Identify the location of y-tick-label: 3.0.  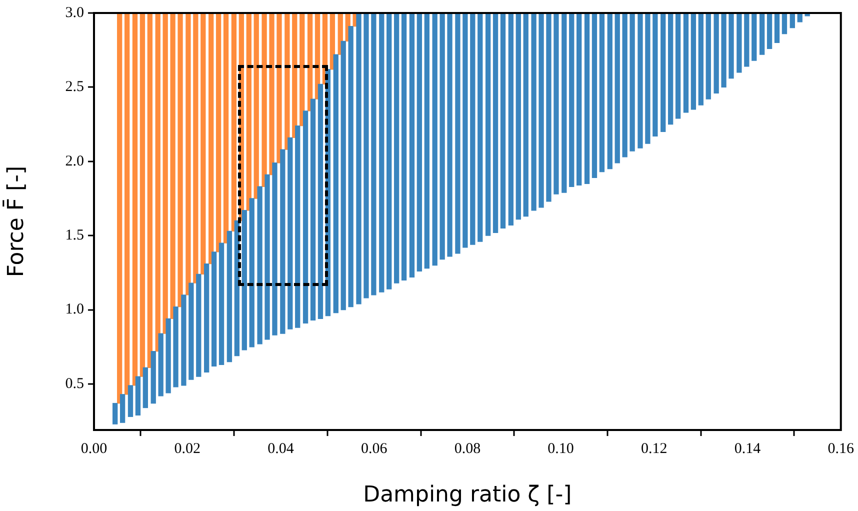
(74, 12).